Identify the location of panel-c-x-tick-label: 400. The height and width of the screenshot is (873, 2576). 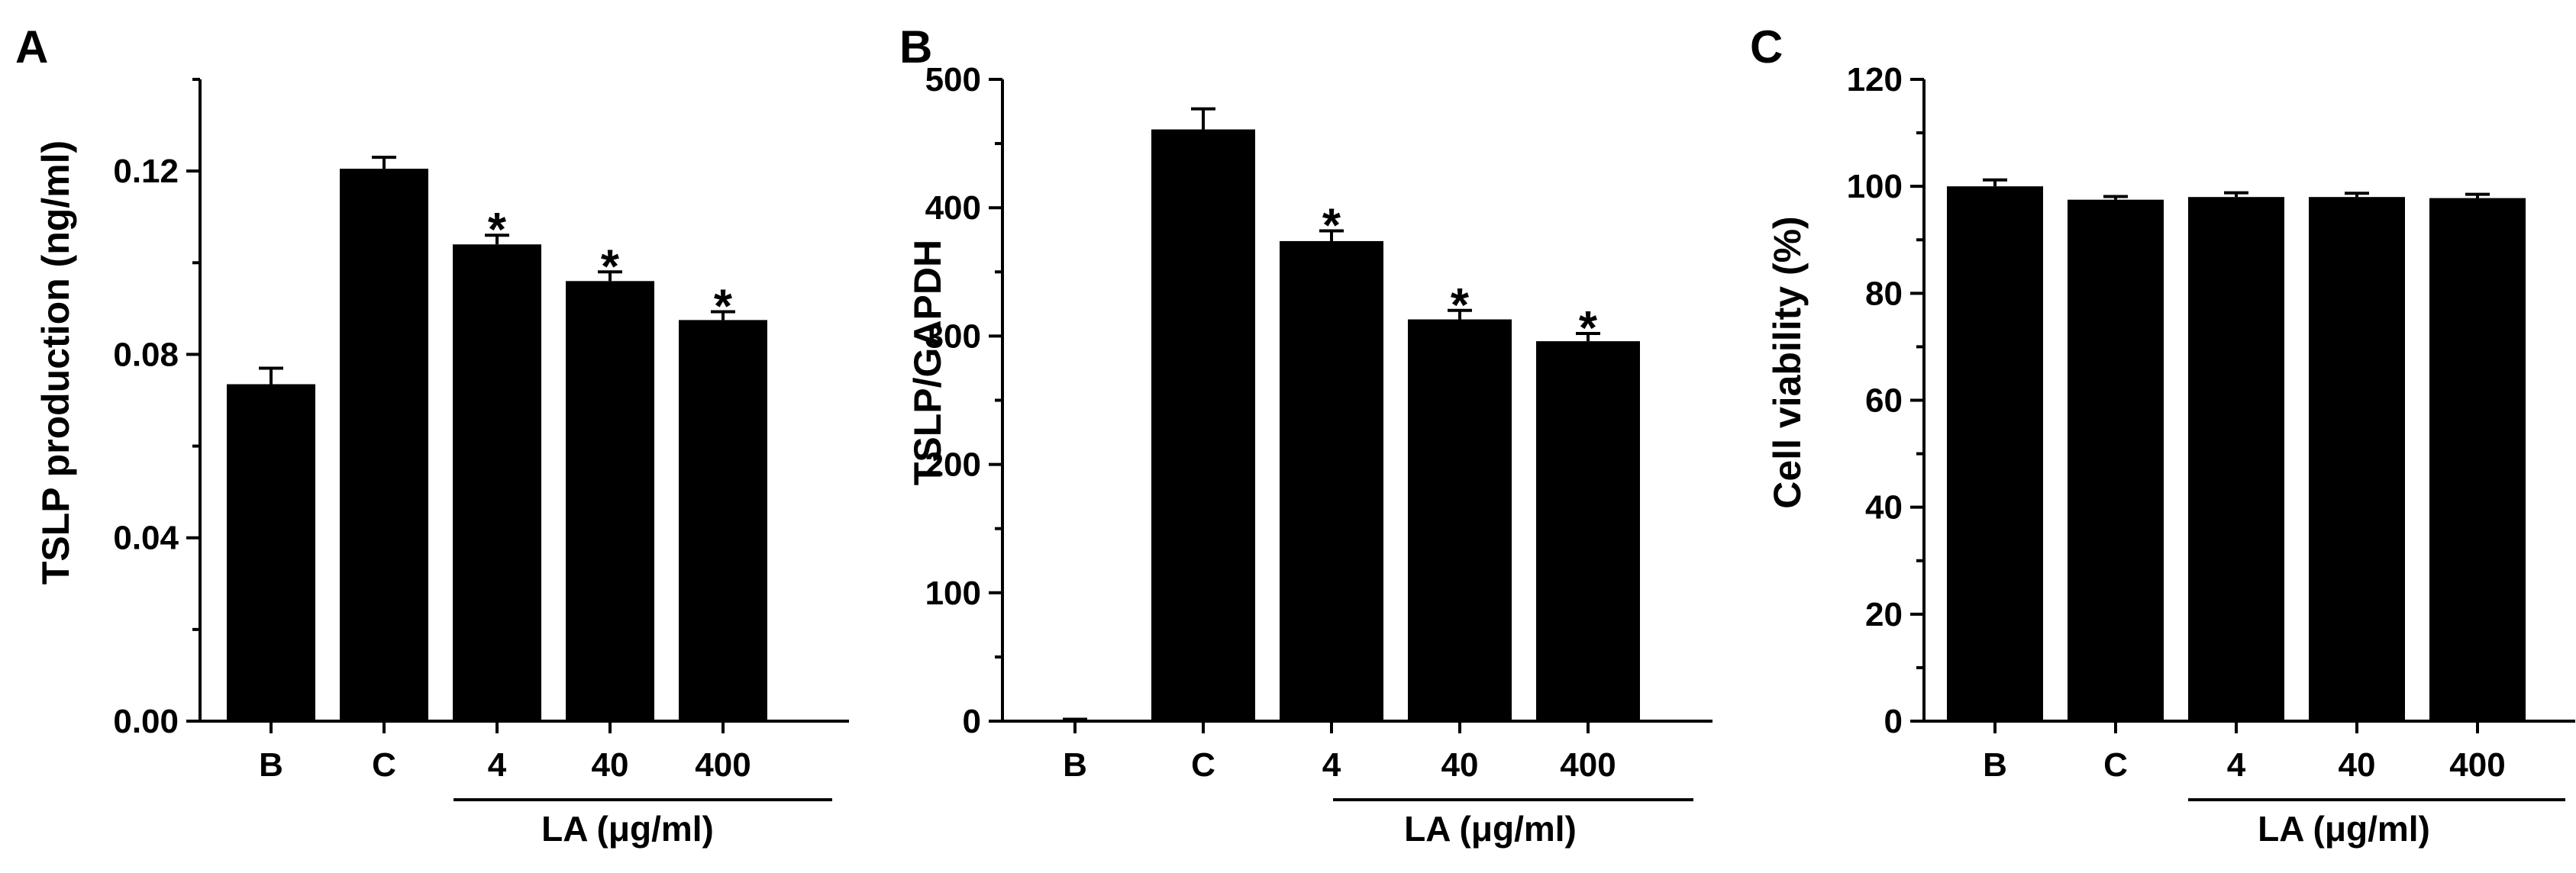
(2477, 765).